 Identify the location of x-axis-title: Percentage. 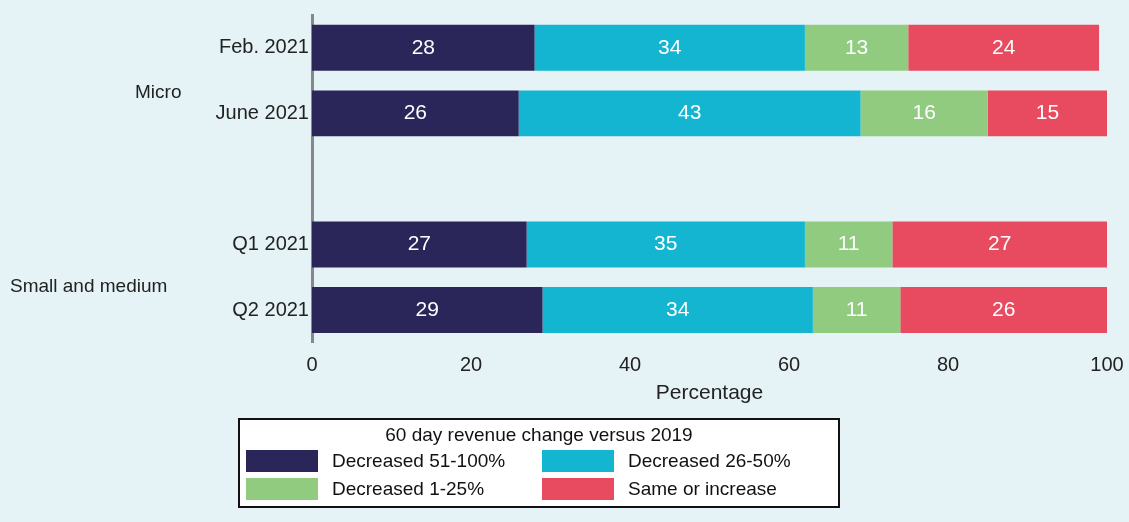
(709, 392).